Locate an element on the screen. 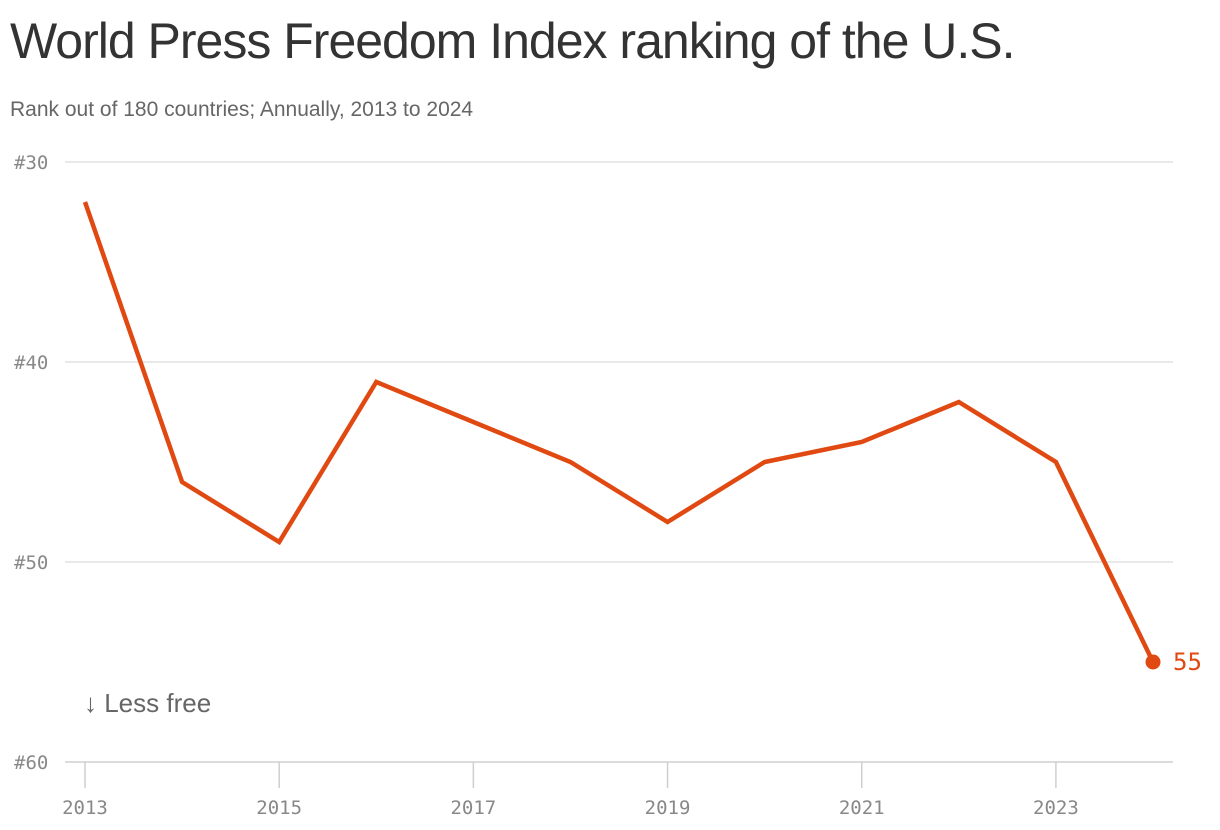  y-tick-label: #60 is located at coordinates (31, 763).